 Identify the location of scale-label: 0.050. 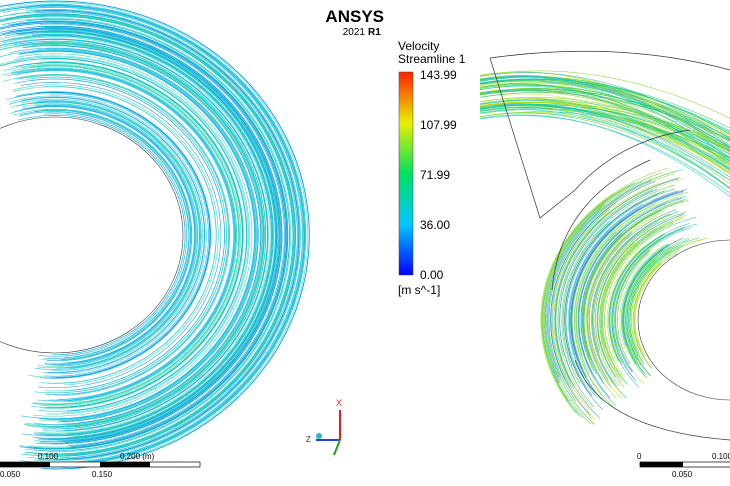
(10, 474).